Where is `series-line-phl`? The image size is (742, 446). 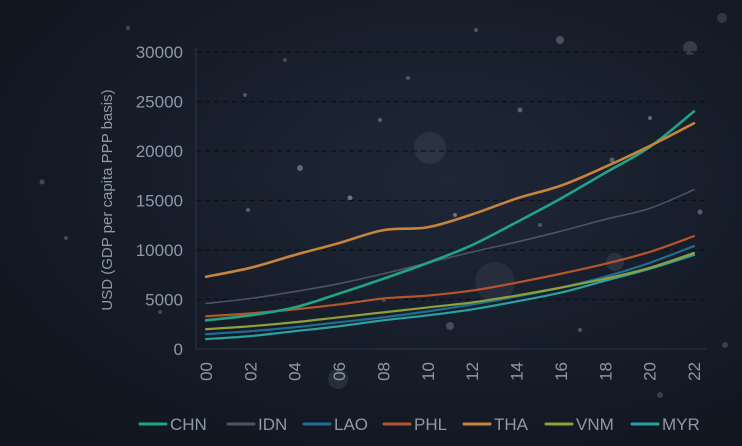 series-line-phl is located at coordinates (450, 276).